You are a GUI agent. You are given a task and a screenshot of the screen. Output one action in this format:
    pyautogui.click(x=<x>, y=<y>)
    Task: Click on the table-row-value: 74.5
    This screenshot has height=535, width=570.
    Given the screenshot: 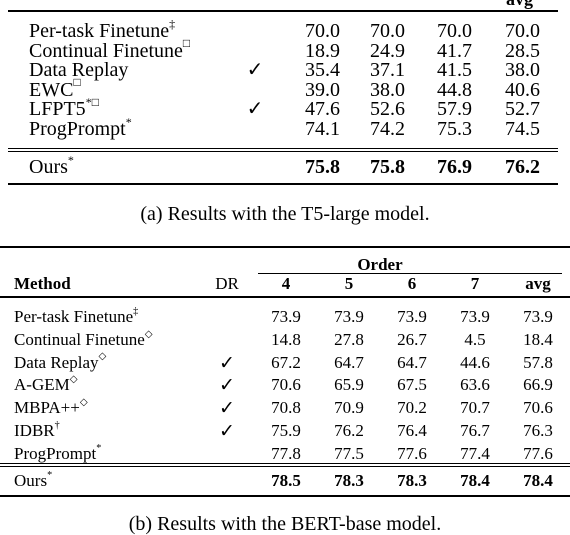 What is the action you would take?
    pyautogui.click(x=522, y=129)
    